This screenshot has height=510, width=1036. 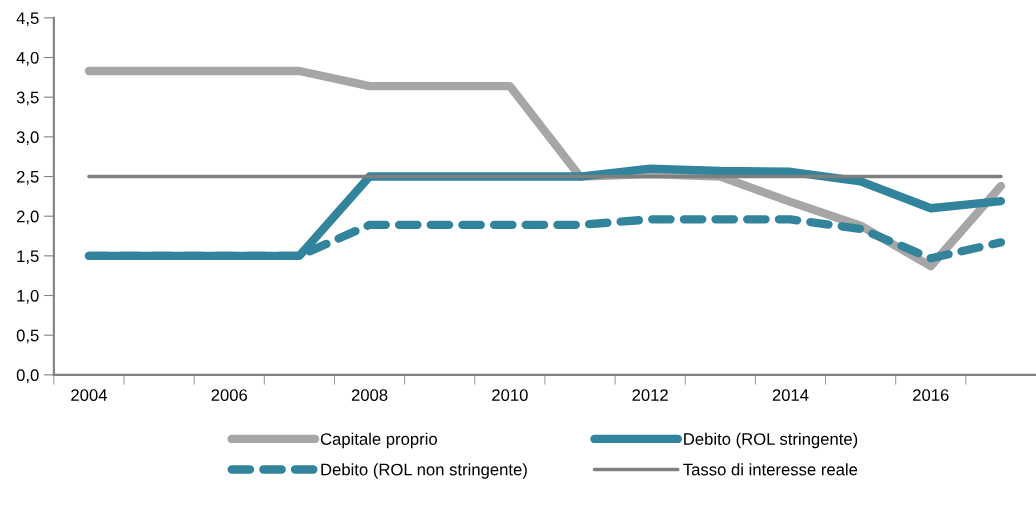 What do you see at coordinates (27, 138) in the screenshot?
I see `y-tick-label: 3,0` at bounding box center [27, 138].